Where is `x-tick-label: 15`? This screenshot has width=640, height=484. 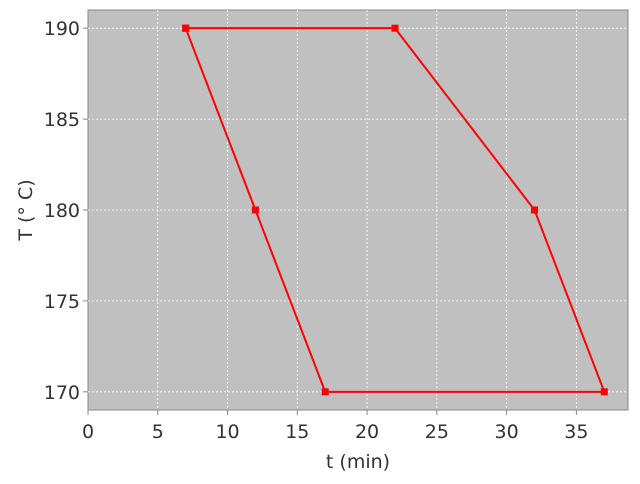
x-tick-label: 15 is located at coordinates (297, 432).